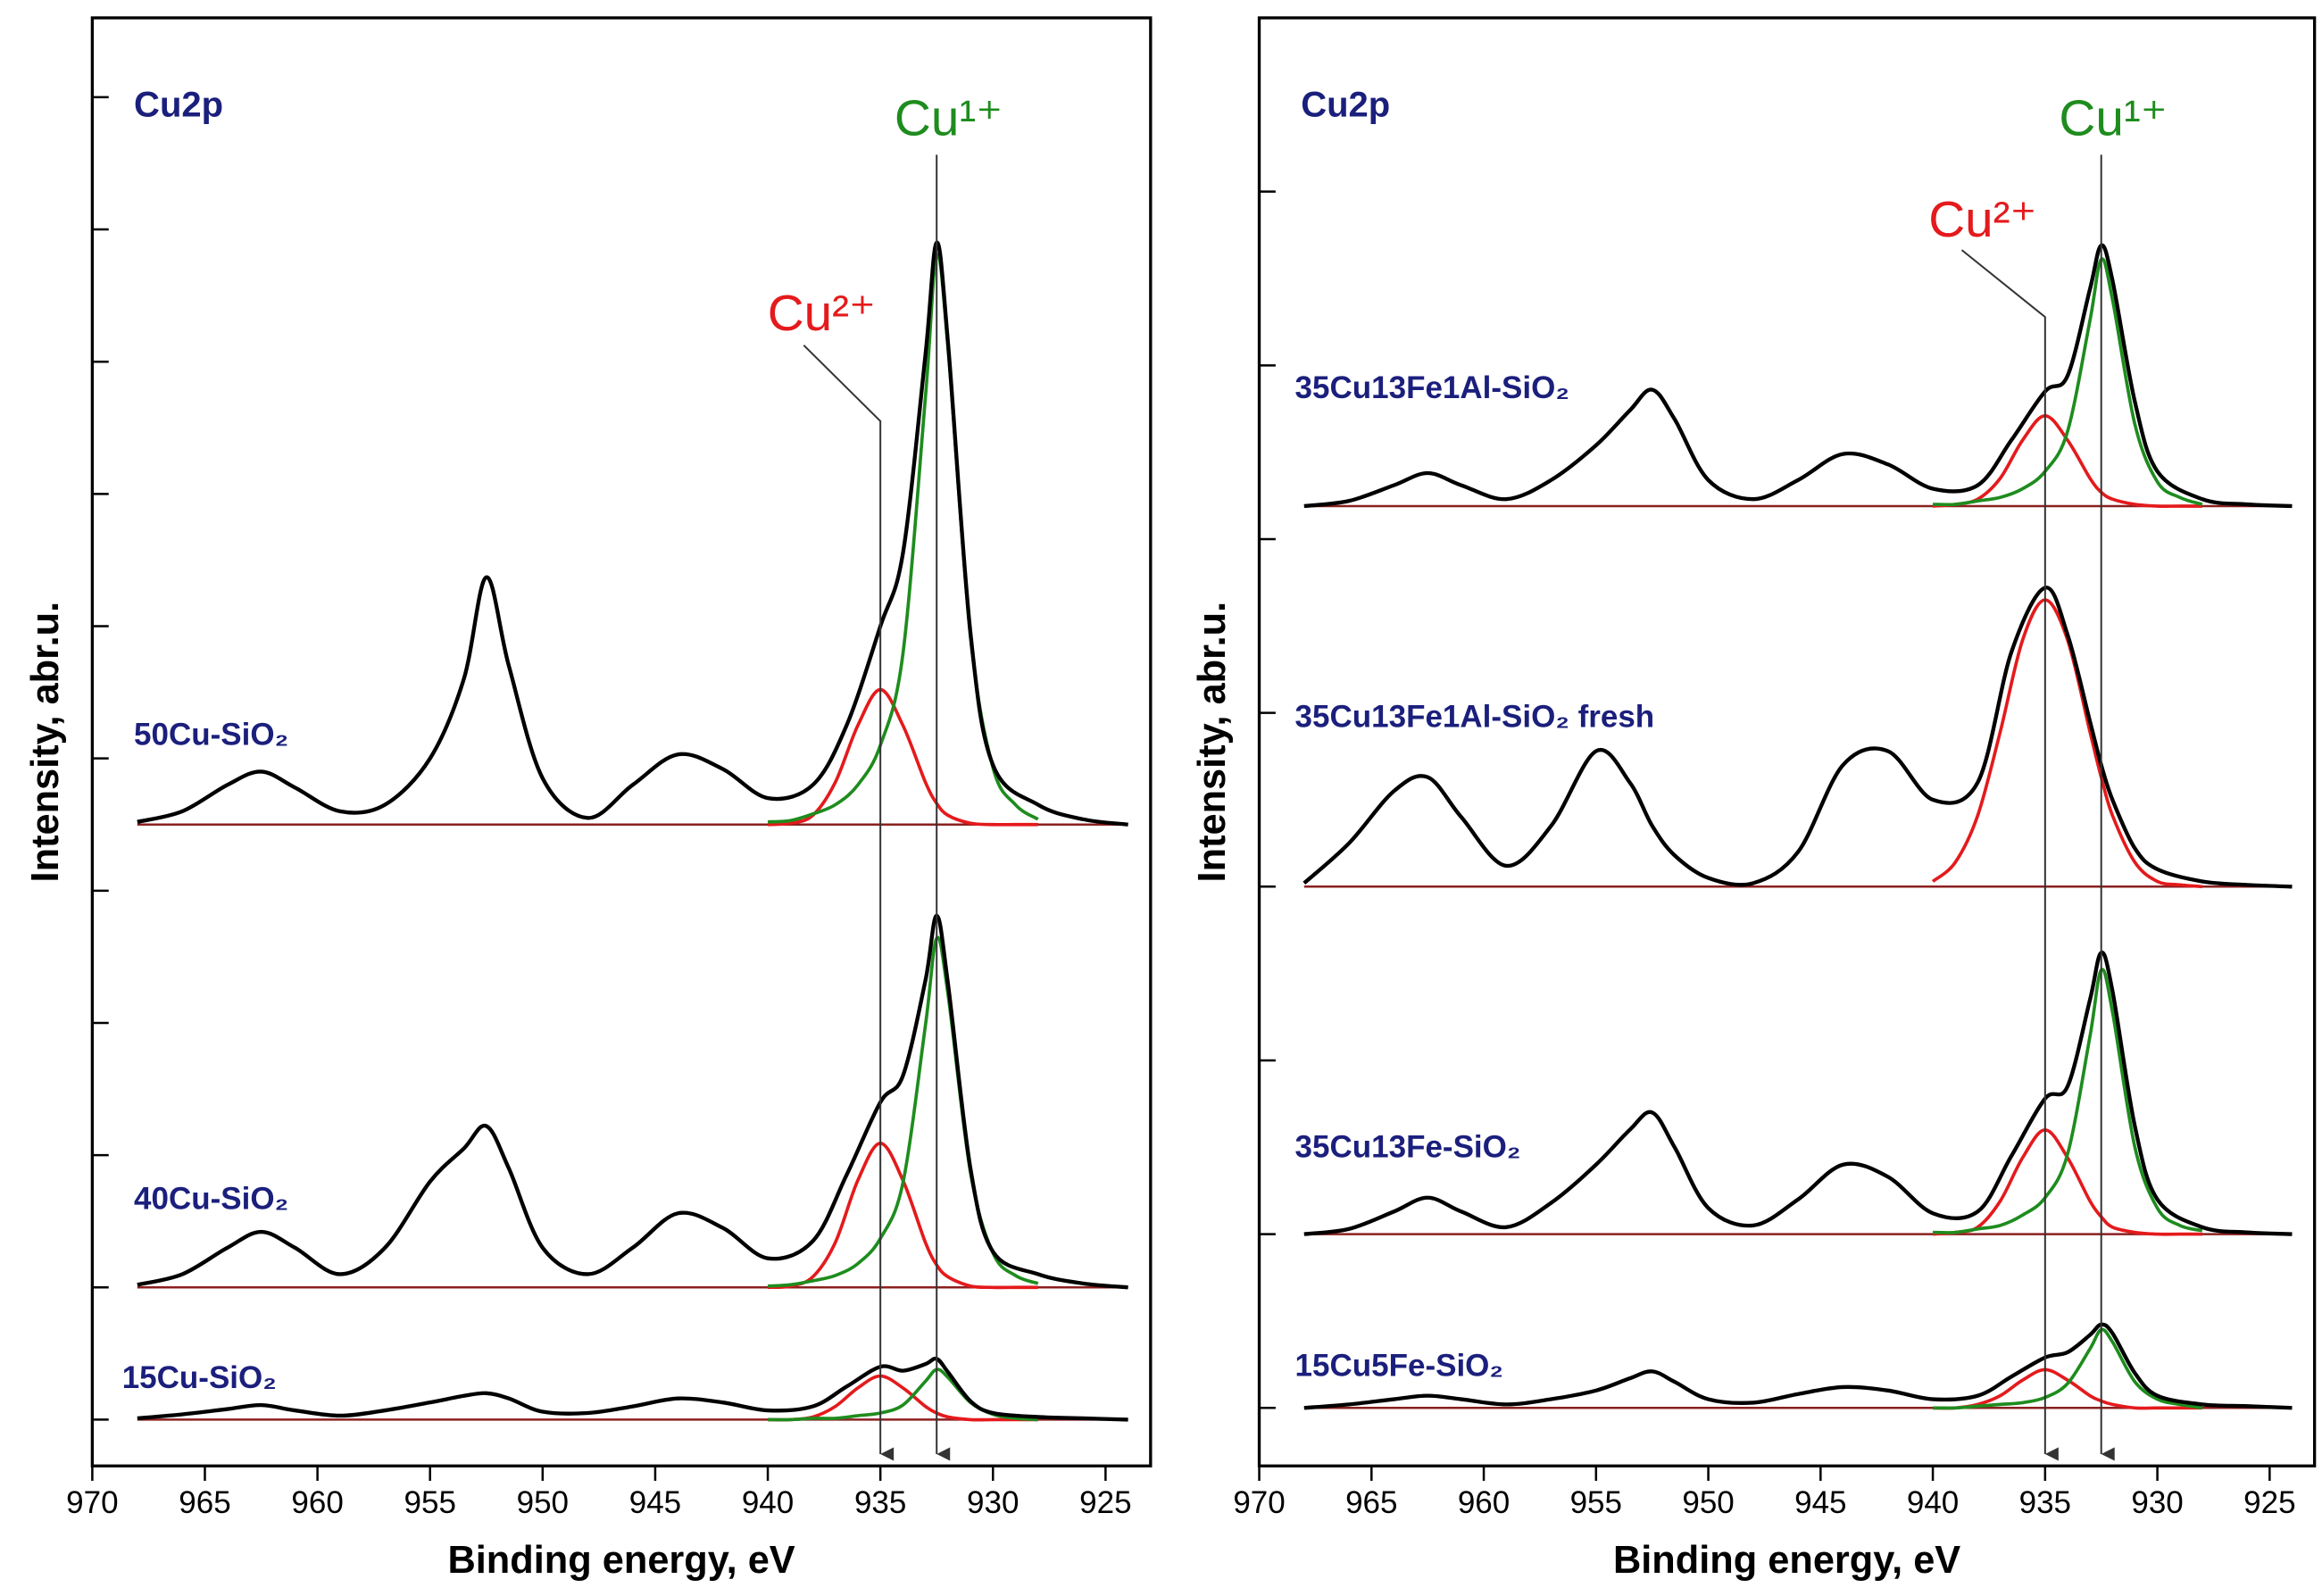 This screenshot has height=1596, width=2322. What do you see at coordinates (199, 1378) in the screenshot?
I see `sample-label: 15Cu-SiO₂` at bounding box center [199, 1378].